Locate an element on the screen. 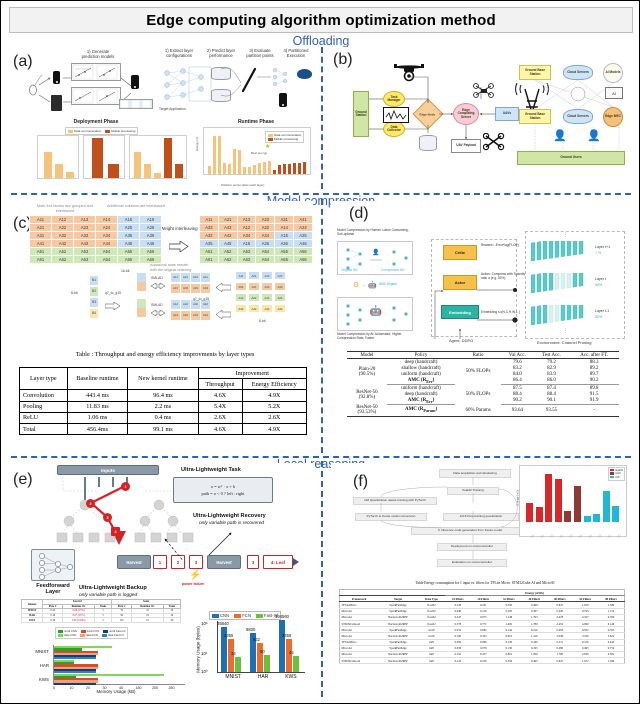  table-cell: 93.55 is located at coordinates (551, 410).